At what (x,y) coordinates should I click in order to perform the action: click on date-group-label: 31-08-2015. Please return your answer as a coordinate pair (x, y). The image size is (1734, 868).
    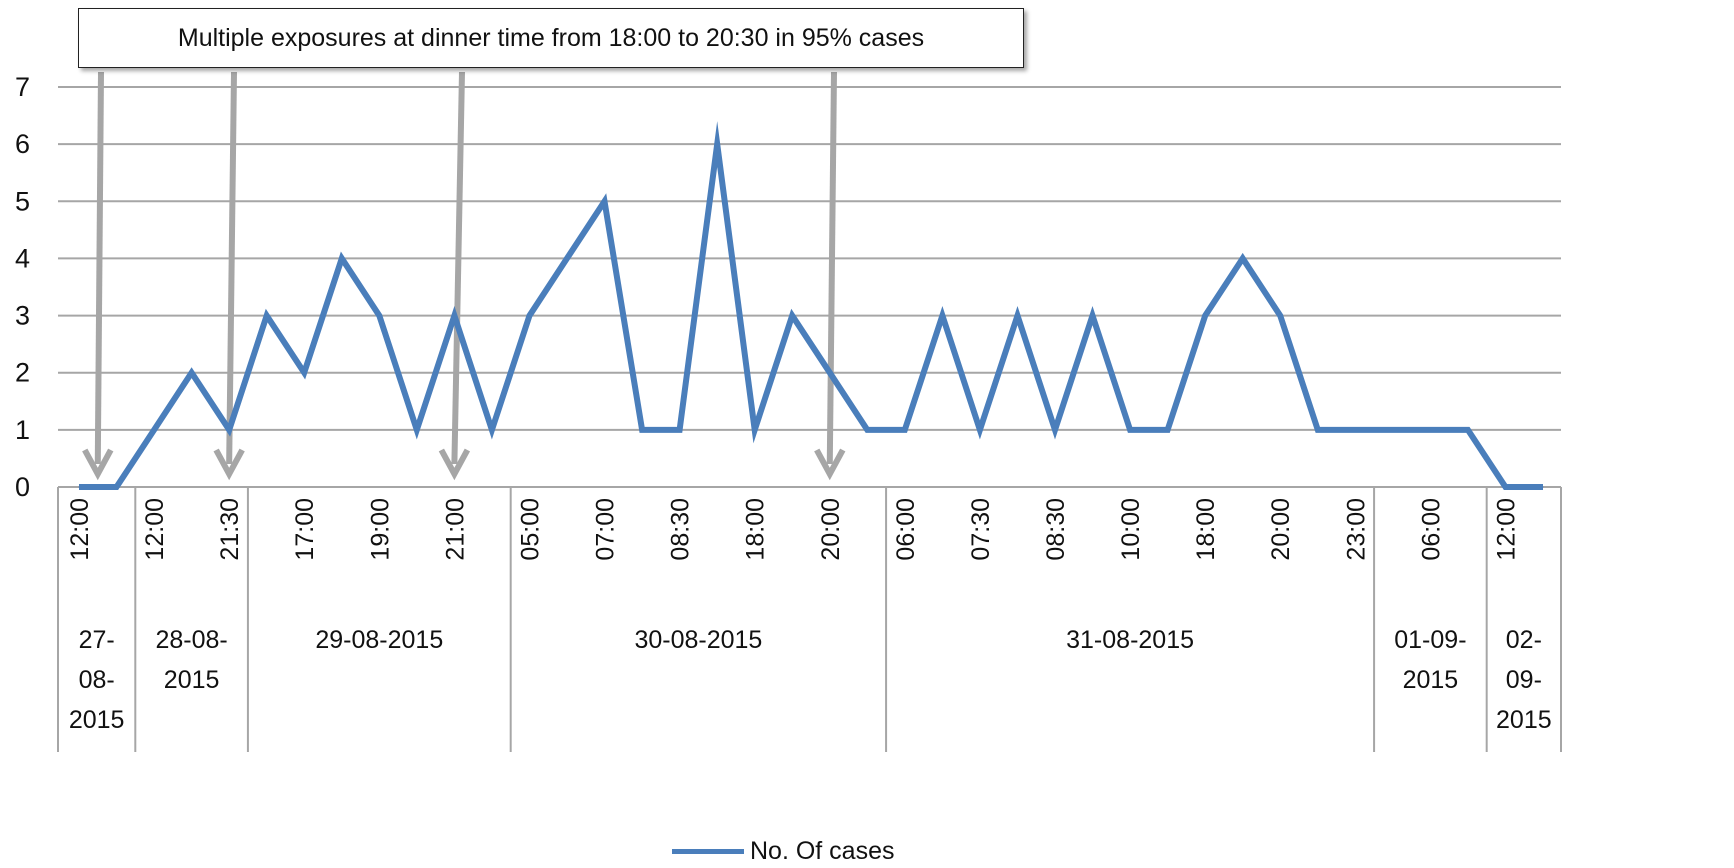
    Looking at the image, I should click on (1130, 640).